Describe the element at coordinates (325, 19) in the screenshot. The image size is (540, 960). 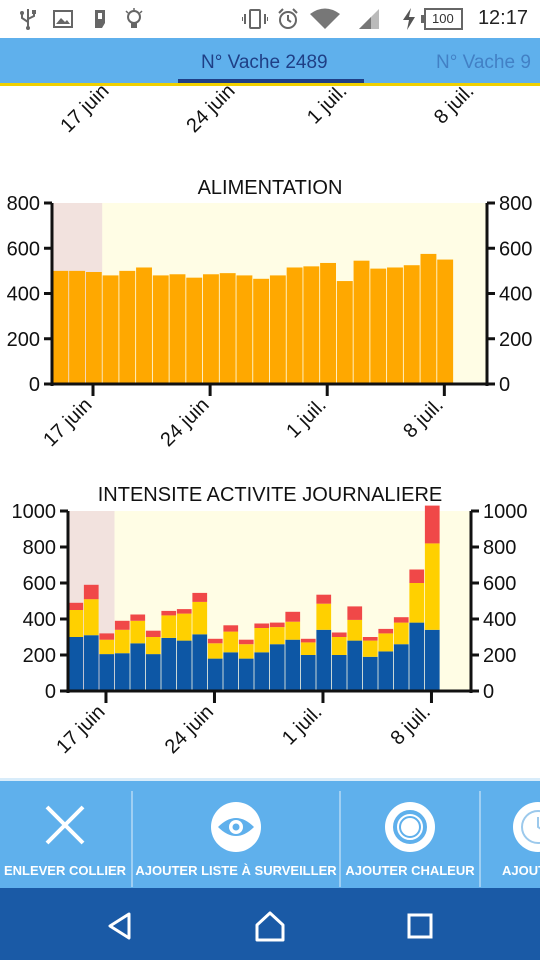
I see `wifi-icon` at that location.